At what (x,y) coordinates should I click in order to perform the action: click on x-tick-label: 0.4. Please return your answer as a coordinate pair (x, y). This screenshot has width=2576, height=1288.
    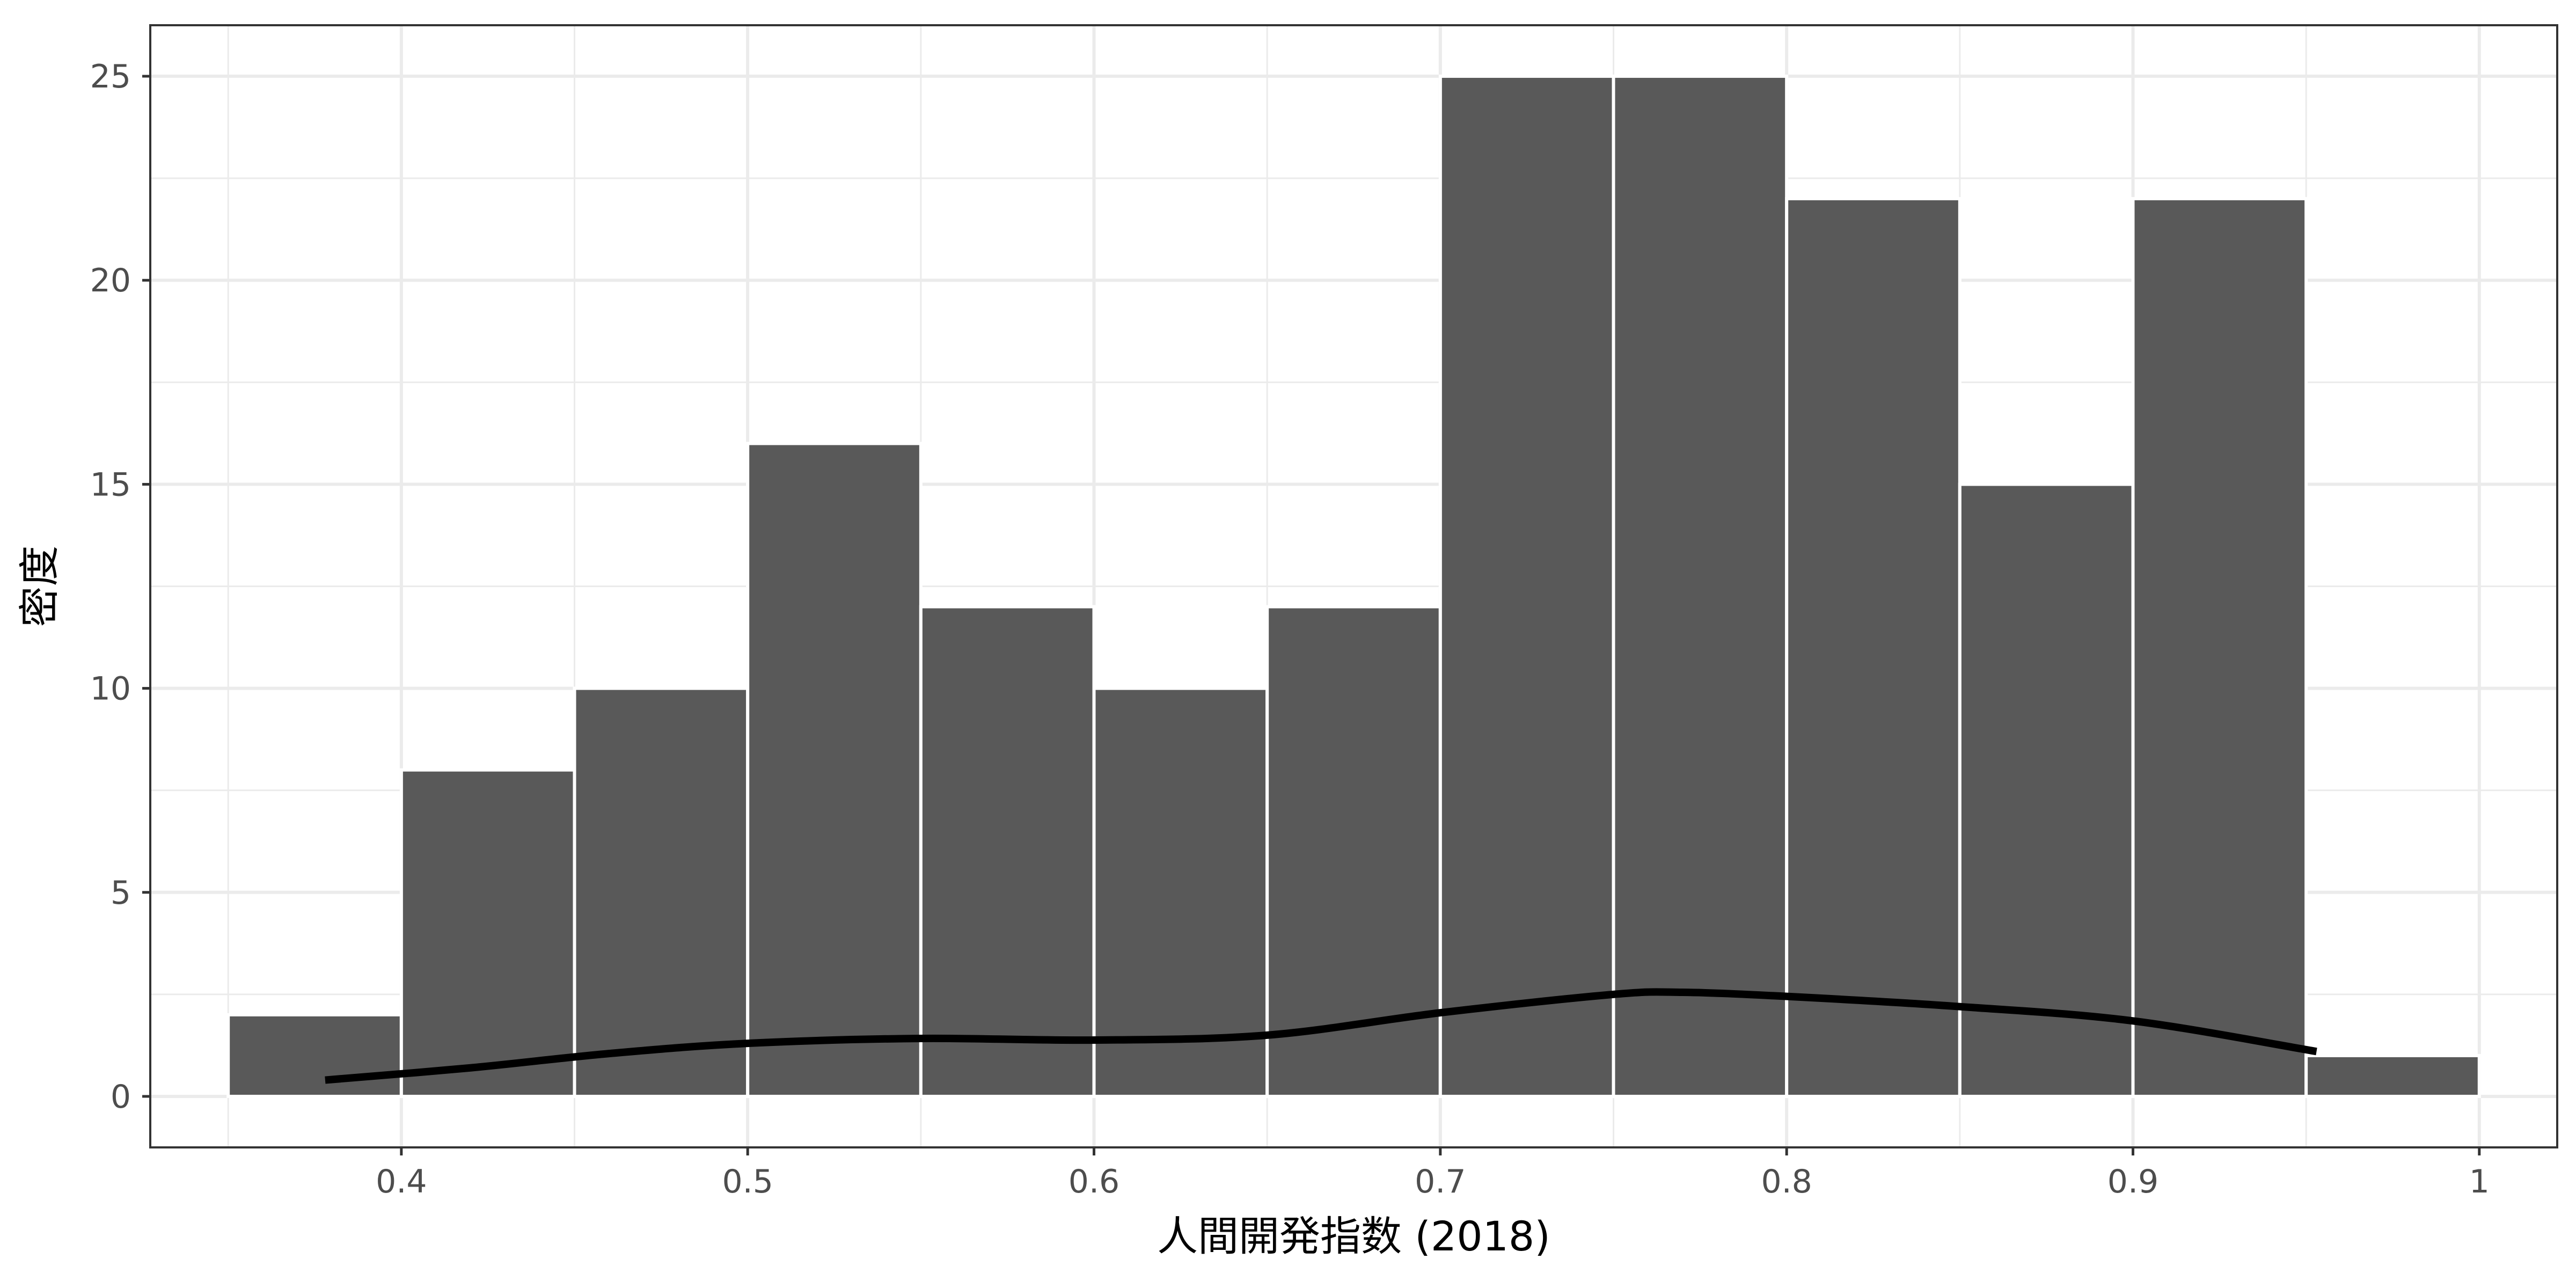
    Looking at the image, I should click on (401, 1182).